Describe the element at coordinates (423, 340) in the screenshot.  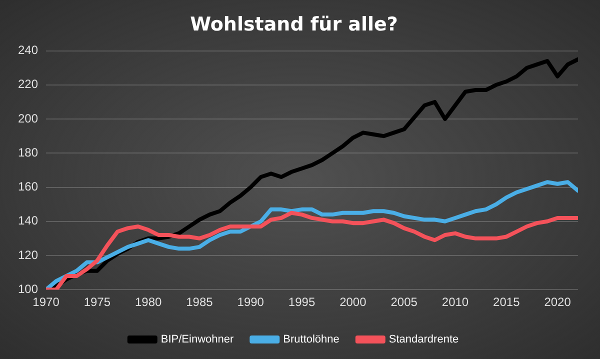
I see `legend-label: Standardrente` at that location.